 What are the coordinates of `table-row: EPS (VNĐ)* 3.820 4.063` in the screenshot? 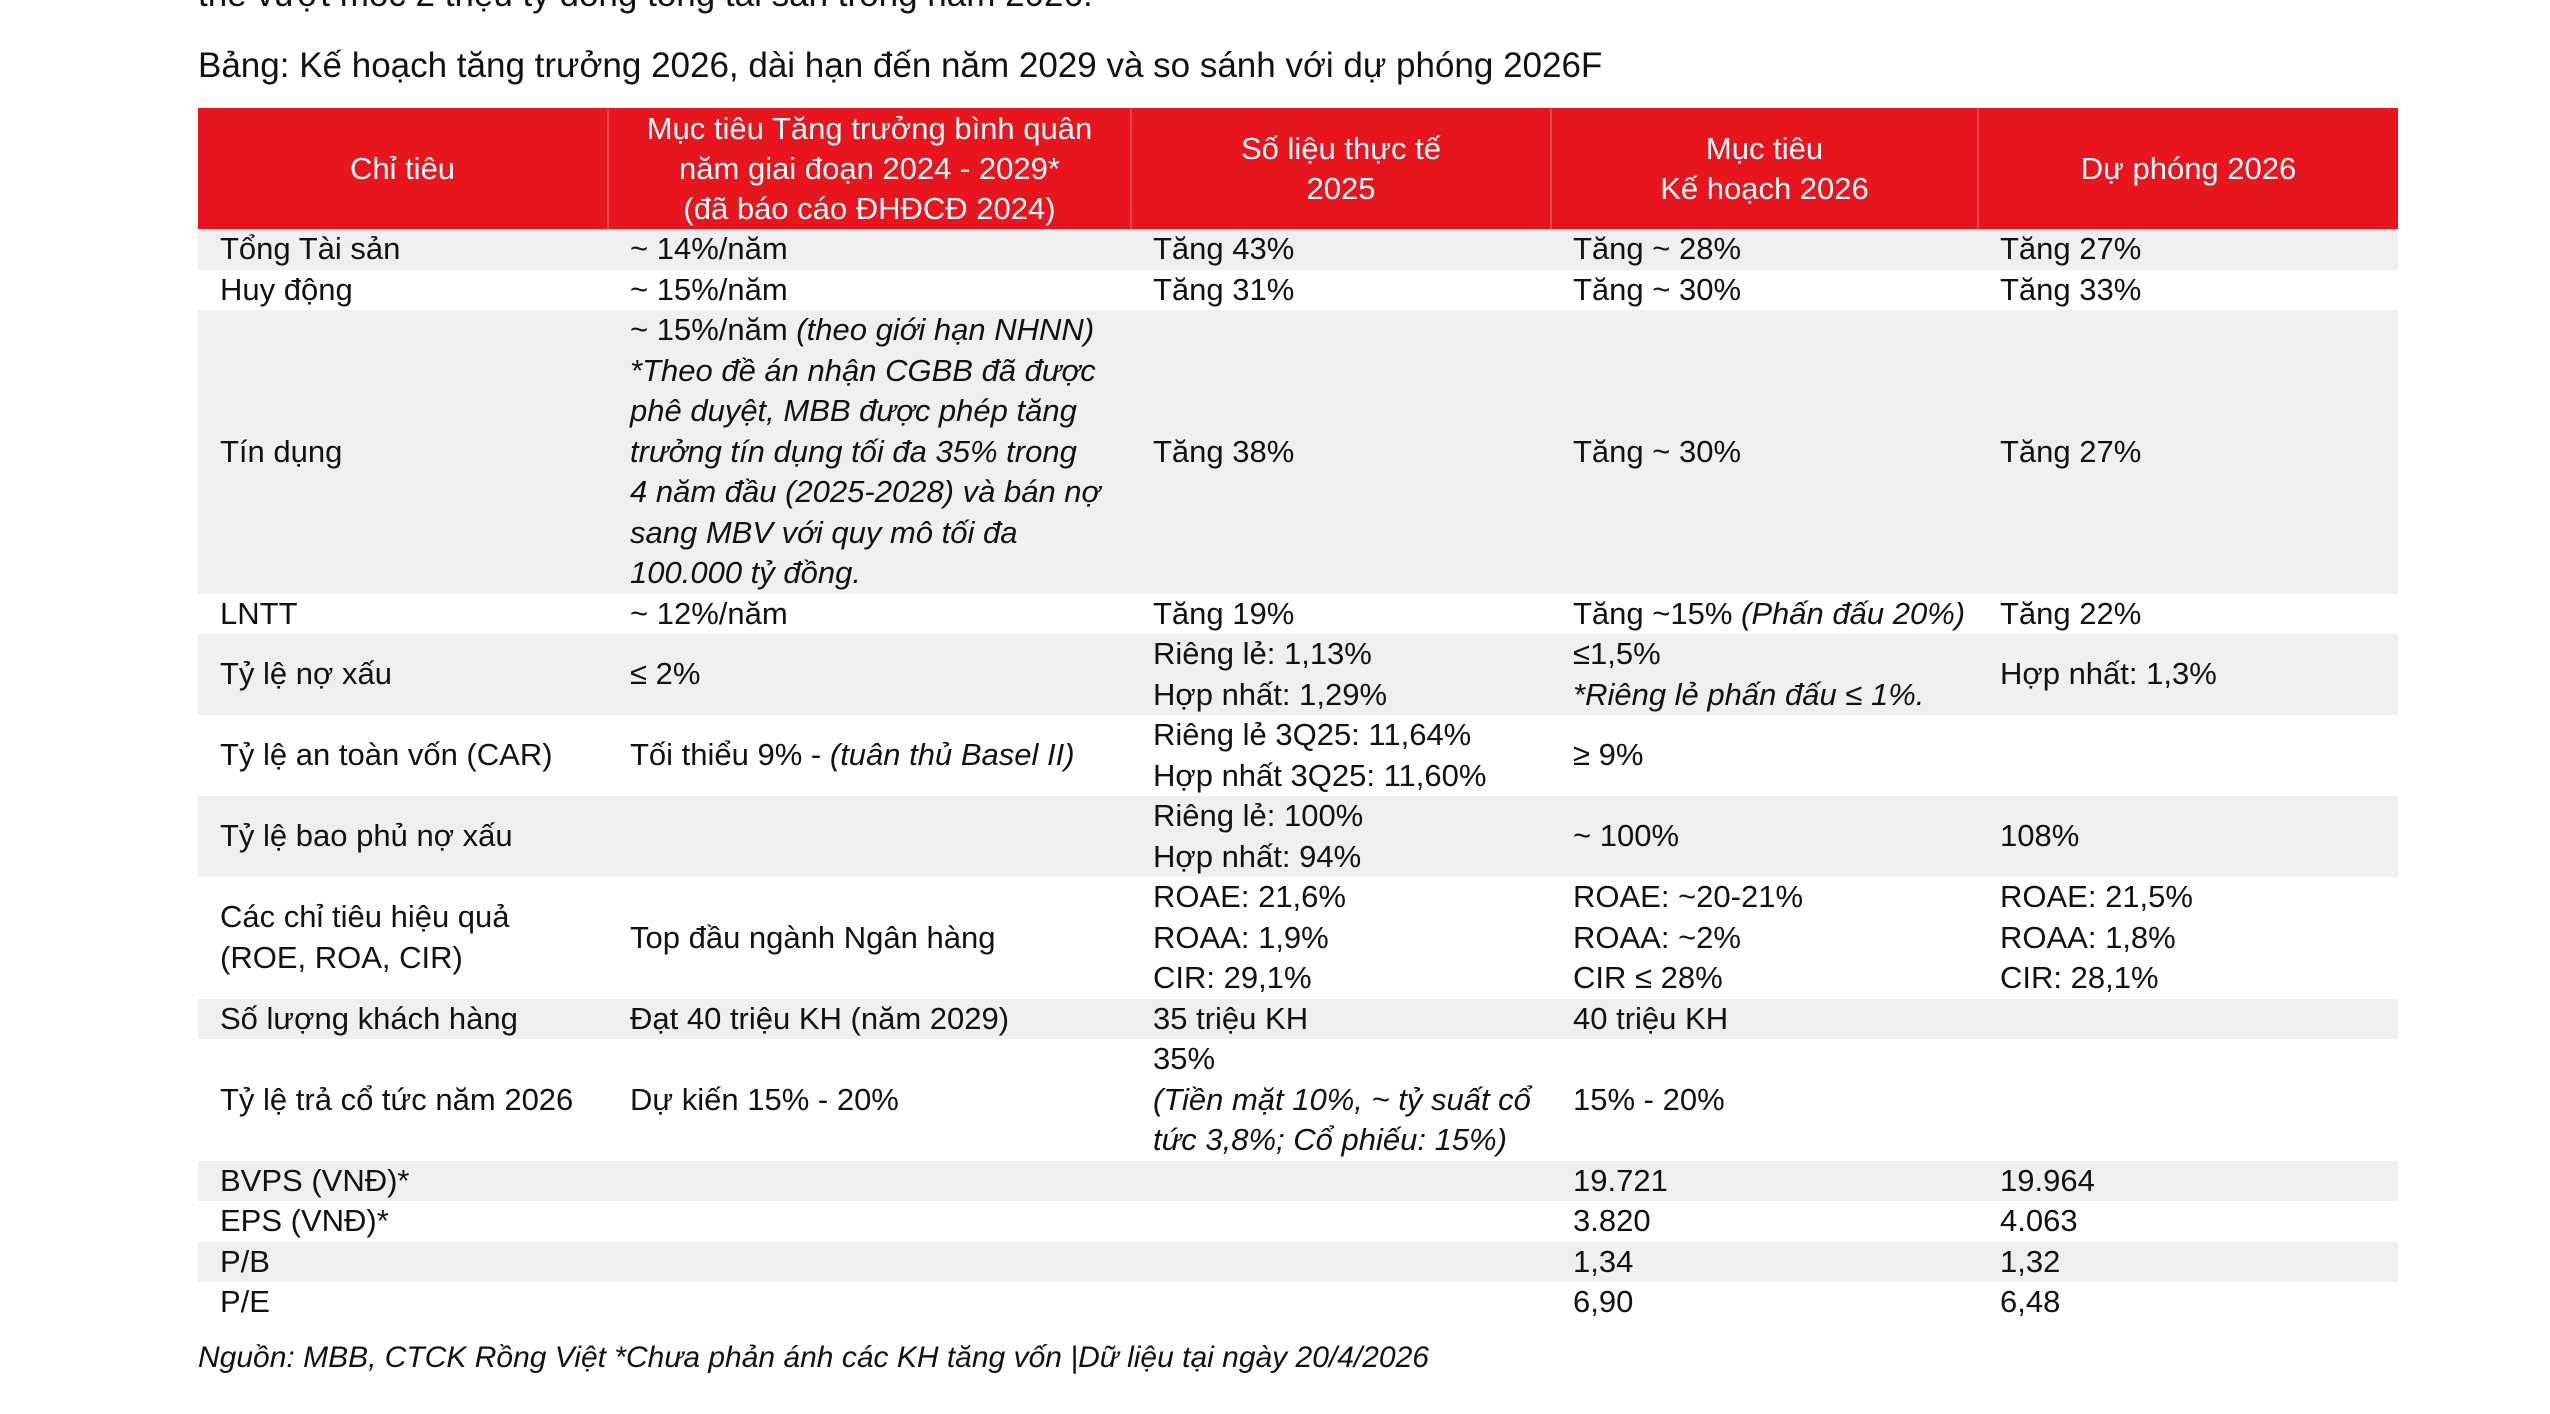 It's located at (1298, 1221).